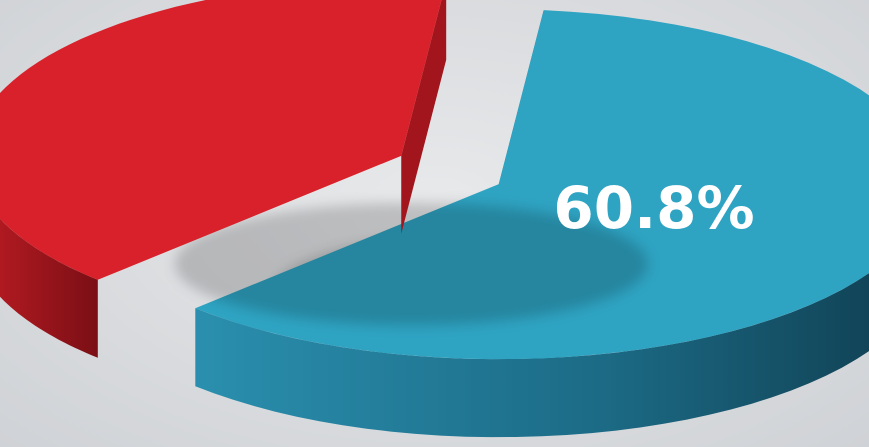 The height and width of the screenshot is (447, 869). I want to click on pie-slice-red-side, so click(49, 288).